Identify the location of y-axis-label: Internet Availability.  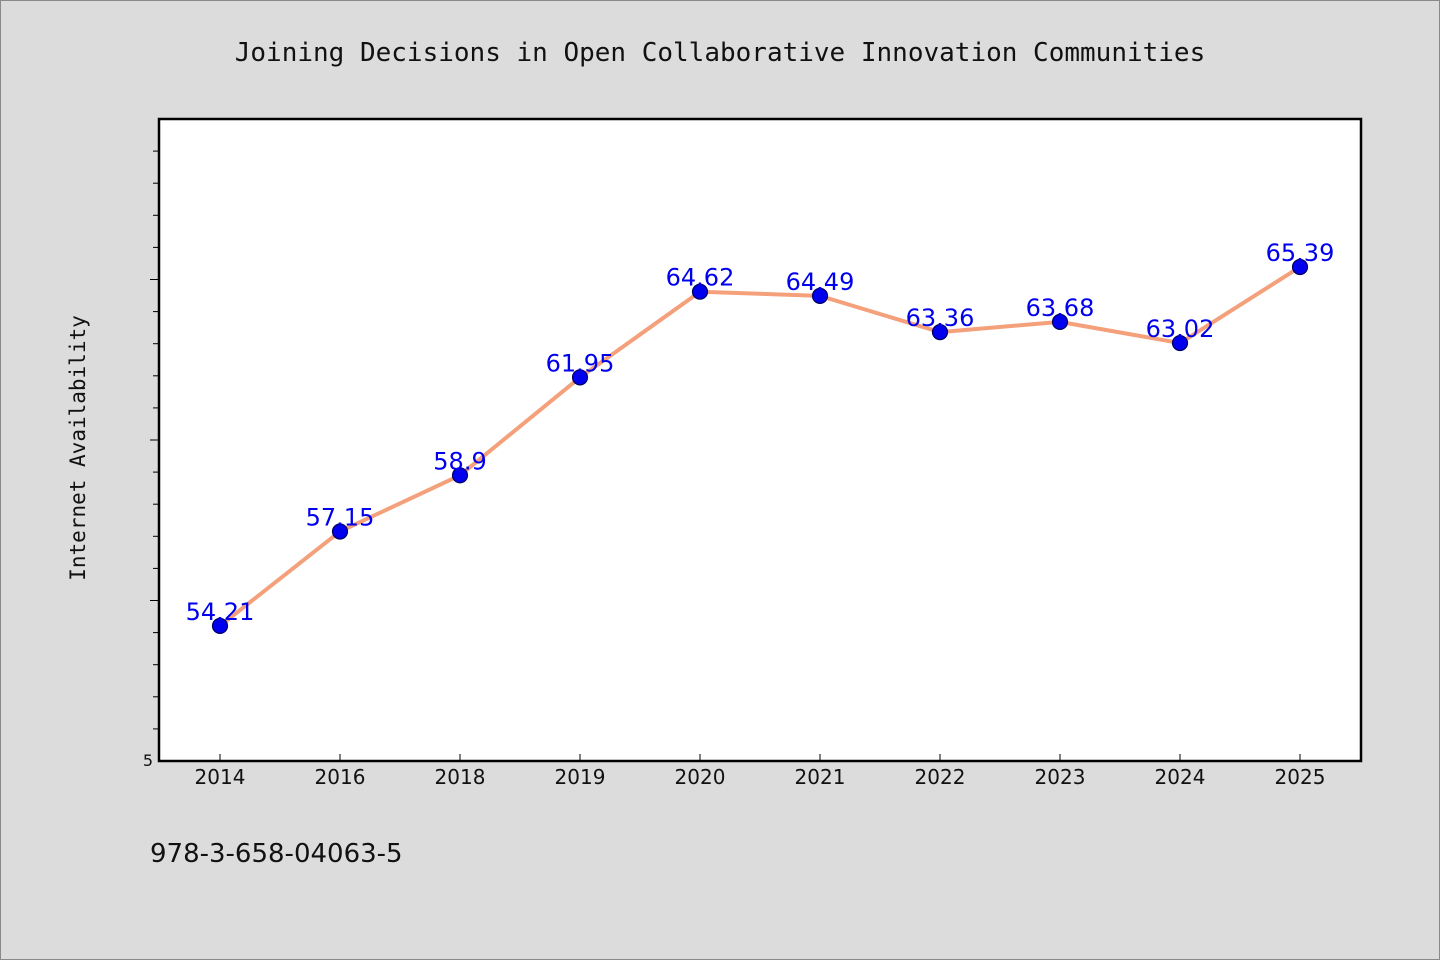
(78, 448).